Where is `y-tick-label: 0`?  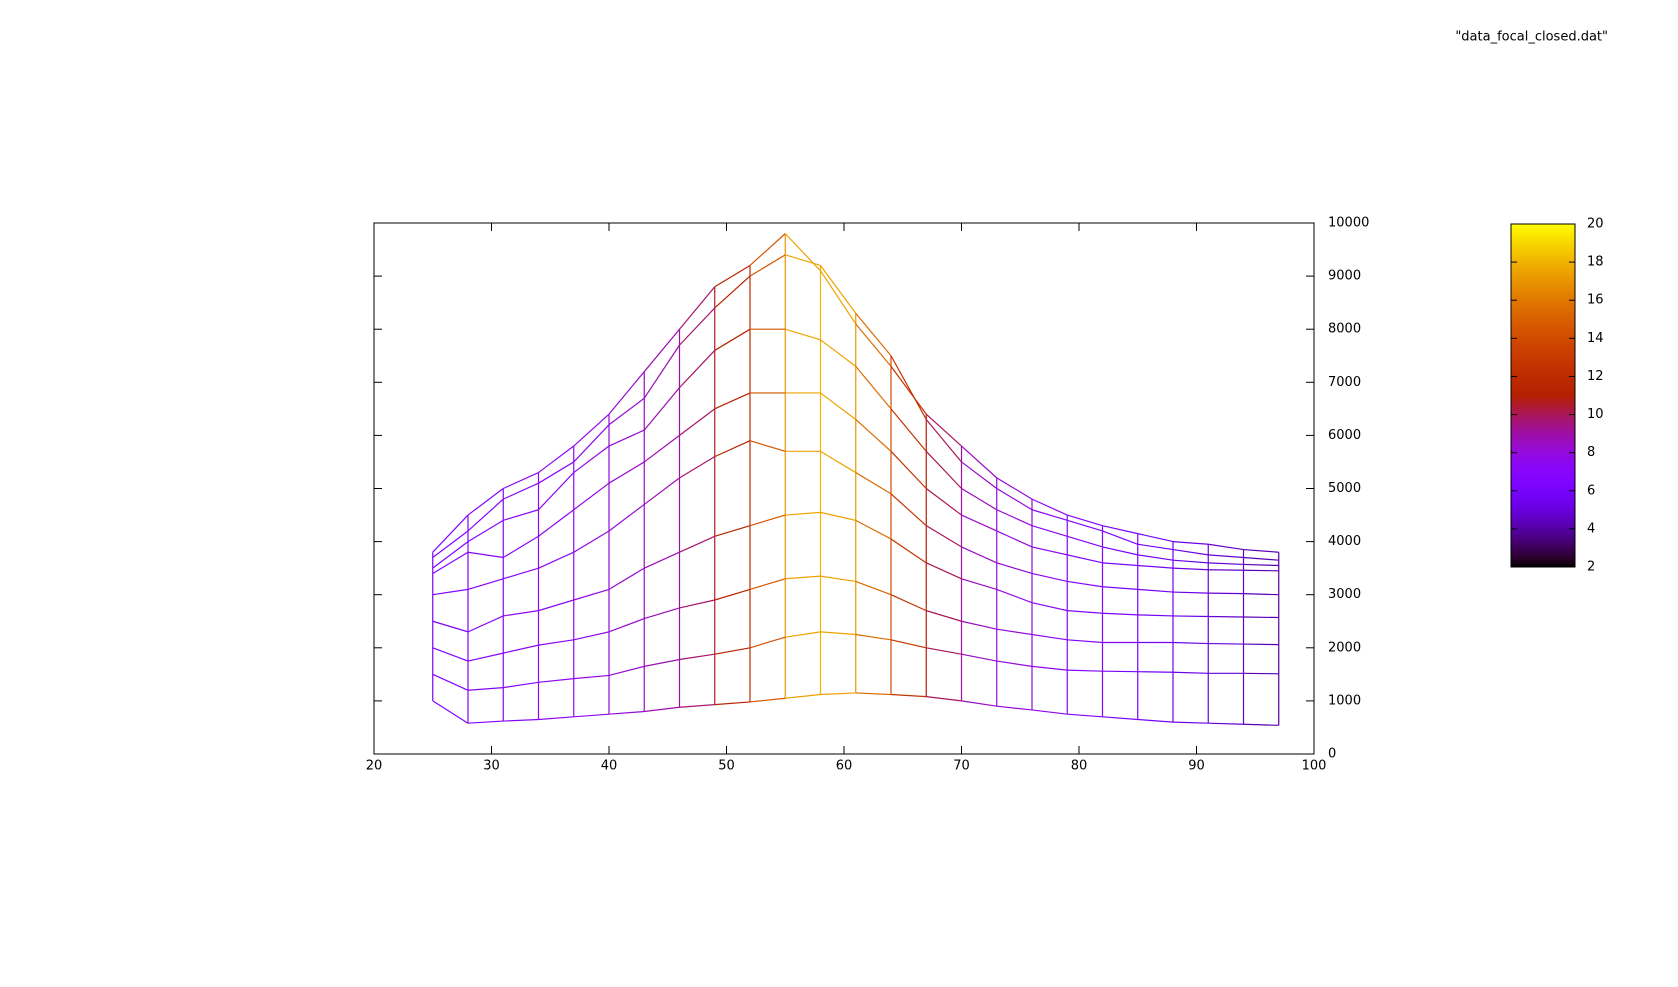
y-tick-label: 0 is located at coordinates (1332, 754).